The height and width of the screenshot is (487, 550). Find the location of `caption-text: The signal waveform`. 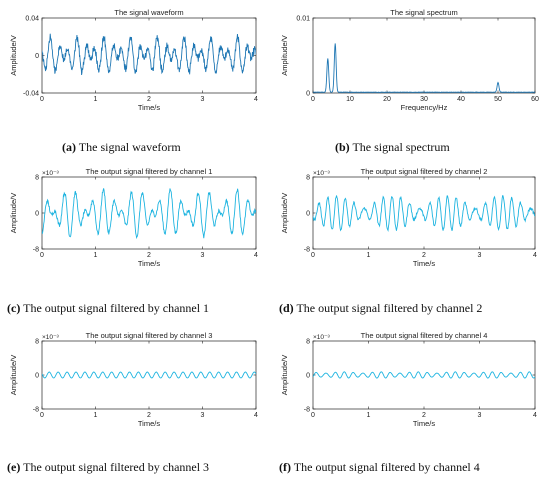

caption-text: The signal waveform is located at coordinates (128, 147).